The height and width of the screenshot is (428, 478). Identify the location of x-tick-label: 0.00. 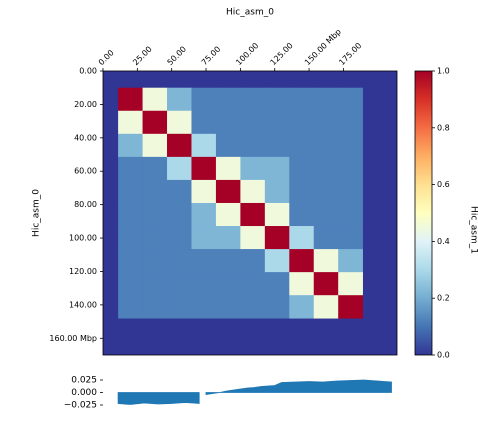
(106, 57).